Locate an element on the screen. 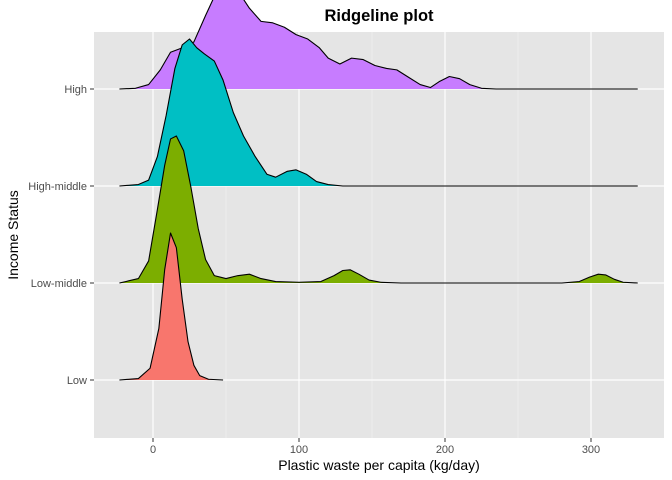 The width and height of the screenshot is (672, 480). x-tick-label: 300 is located at coordinates (591, 450).